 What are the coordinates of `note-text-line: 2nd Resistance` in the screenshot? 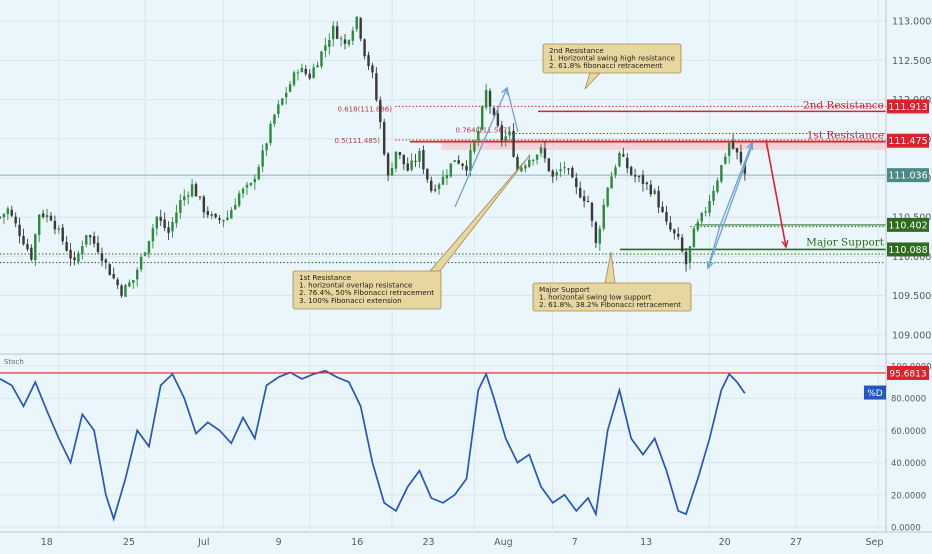 It's located at (576, 50).